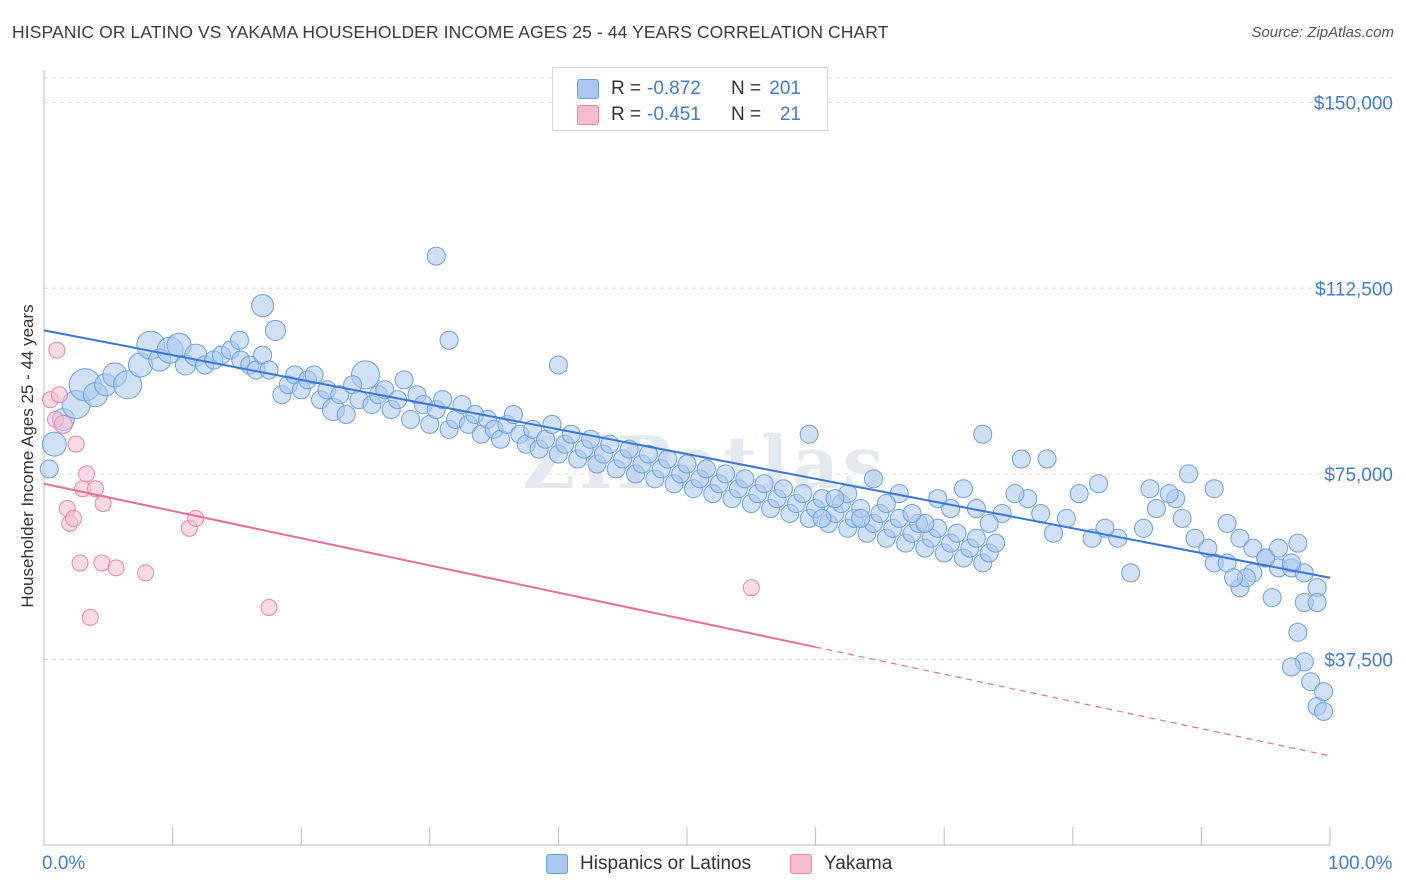  I want to click on yakama-legend-swatch, so click(801, 864).